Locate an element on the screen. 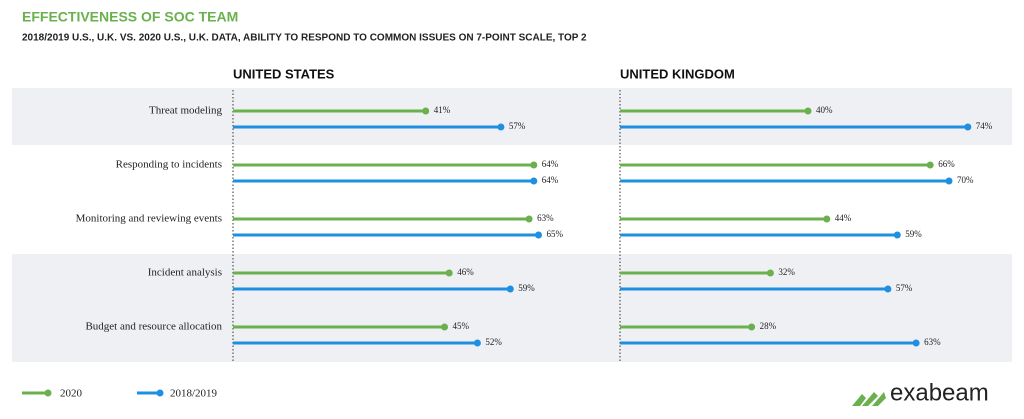 This screenshot has width=1024, height=419. legend-label: 2018/2019 is located at coordinates (194, 394).